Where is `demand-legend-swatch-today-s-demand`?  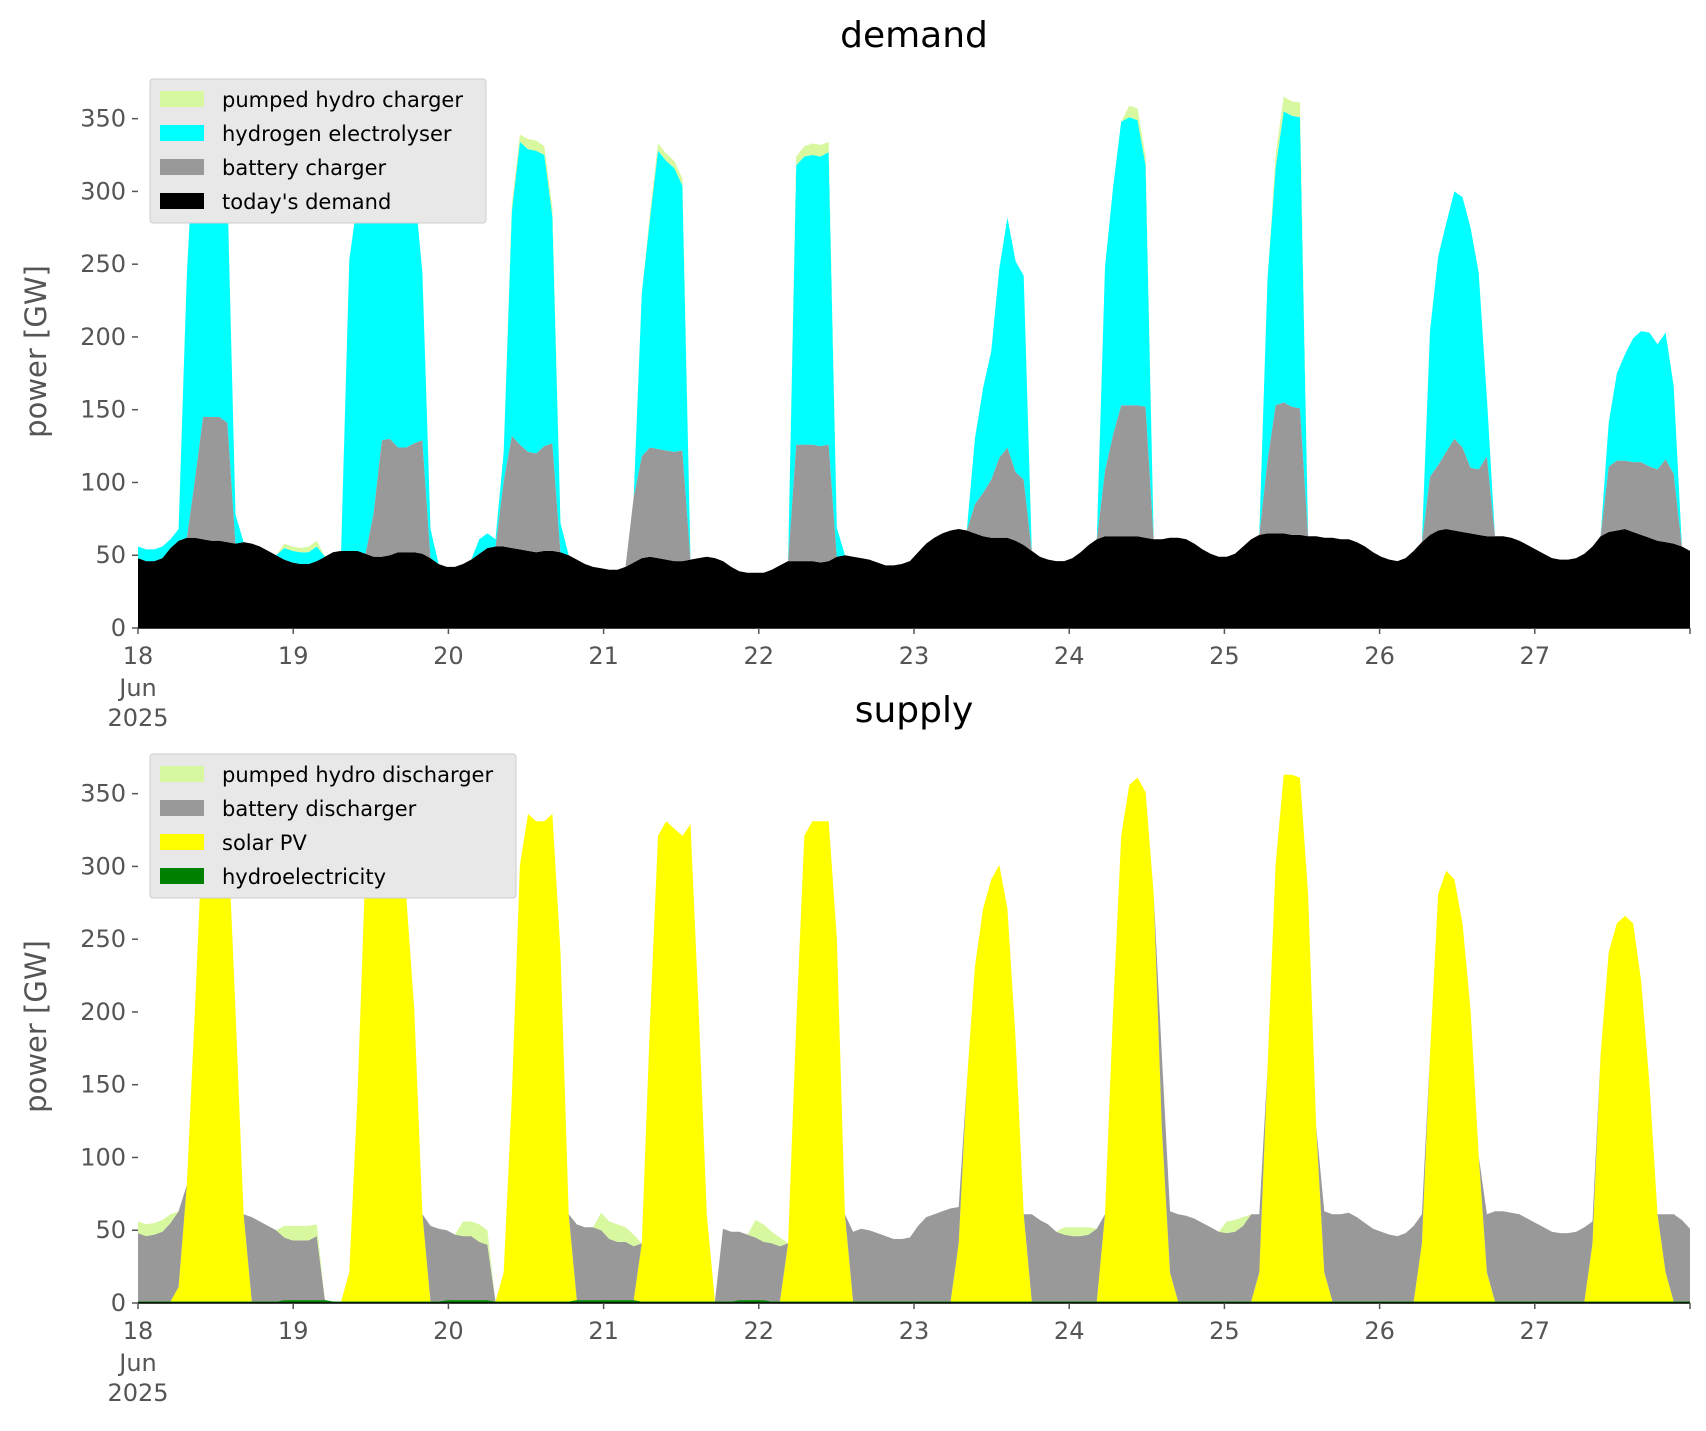 demand-legend-swatch-today-s-demand is located at coordinates (182, 201).